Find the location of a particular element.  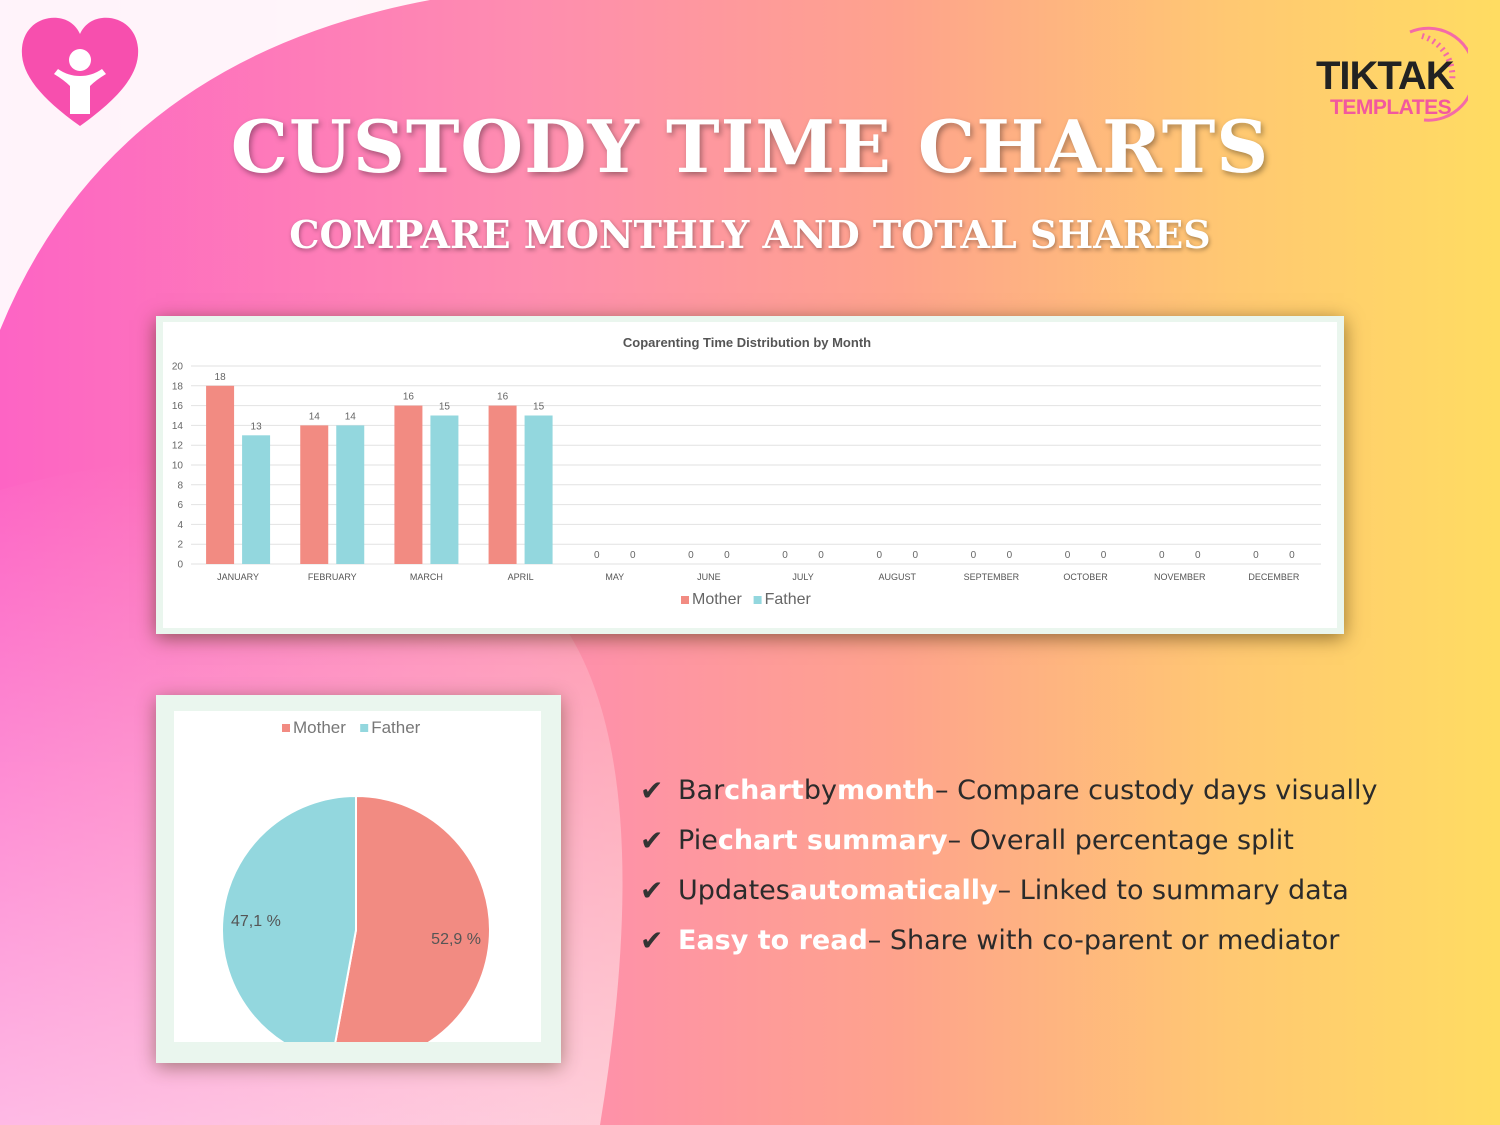

x-tick-label: OCTOBER is located at coordinates (1085, 577).